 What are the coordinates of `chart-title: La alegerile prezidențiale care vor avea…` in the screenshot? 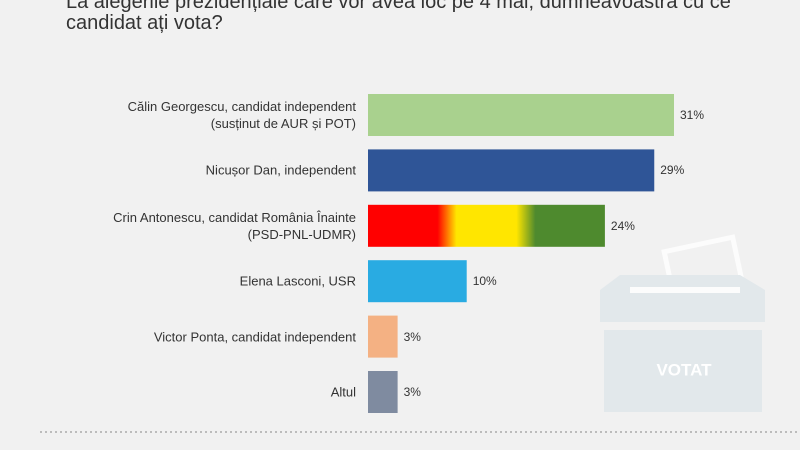 It's located at (398, 17).